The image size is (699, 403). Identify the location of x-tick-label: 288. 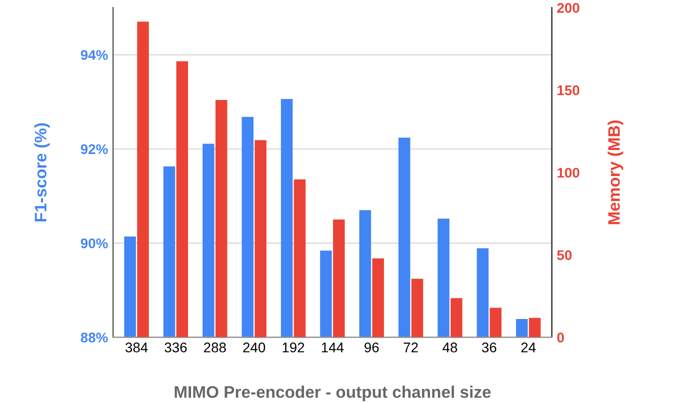
(215, 347).